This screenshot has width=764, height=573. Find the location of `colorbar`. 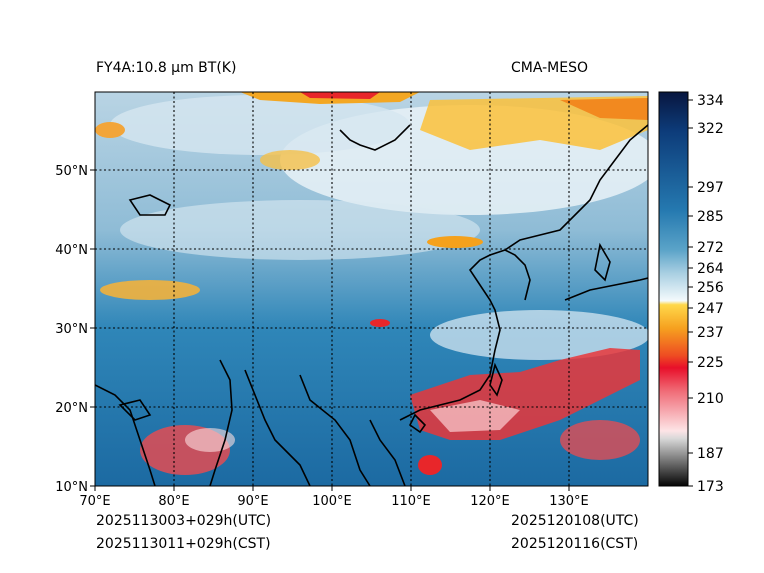

colorbar is located at coordinates (673, 289).